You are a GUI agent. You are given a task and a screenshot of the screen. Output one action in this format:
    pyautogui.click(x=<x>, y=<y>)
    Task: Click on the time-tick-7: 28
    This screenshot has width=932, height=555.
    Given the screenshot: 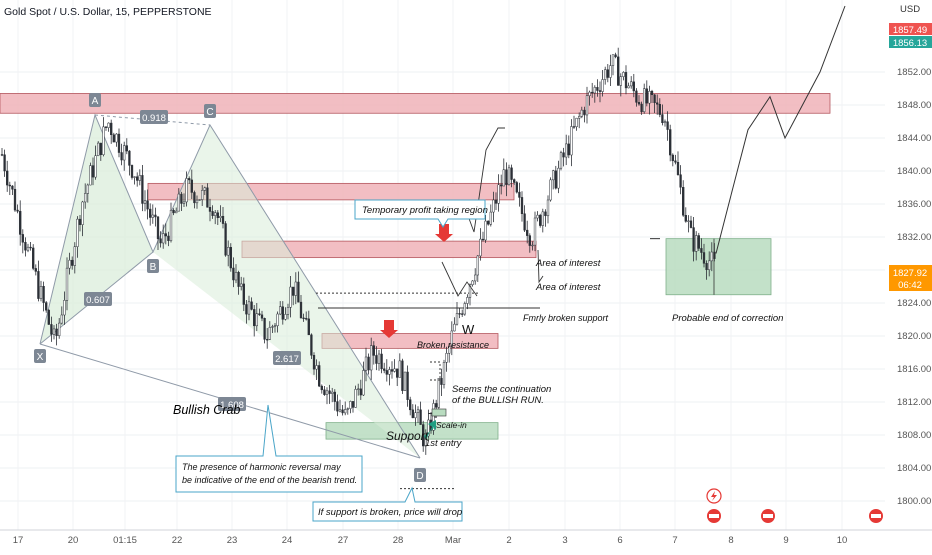 What is the action you would take?
    pyautogui.click(x=398, y=540)
    